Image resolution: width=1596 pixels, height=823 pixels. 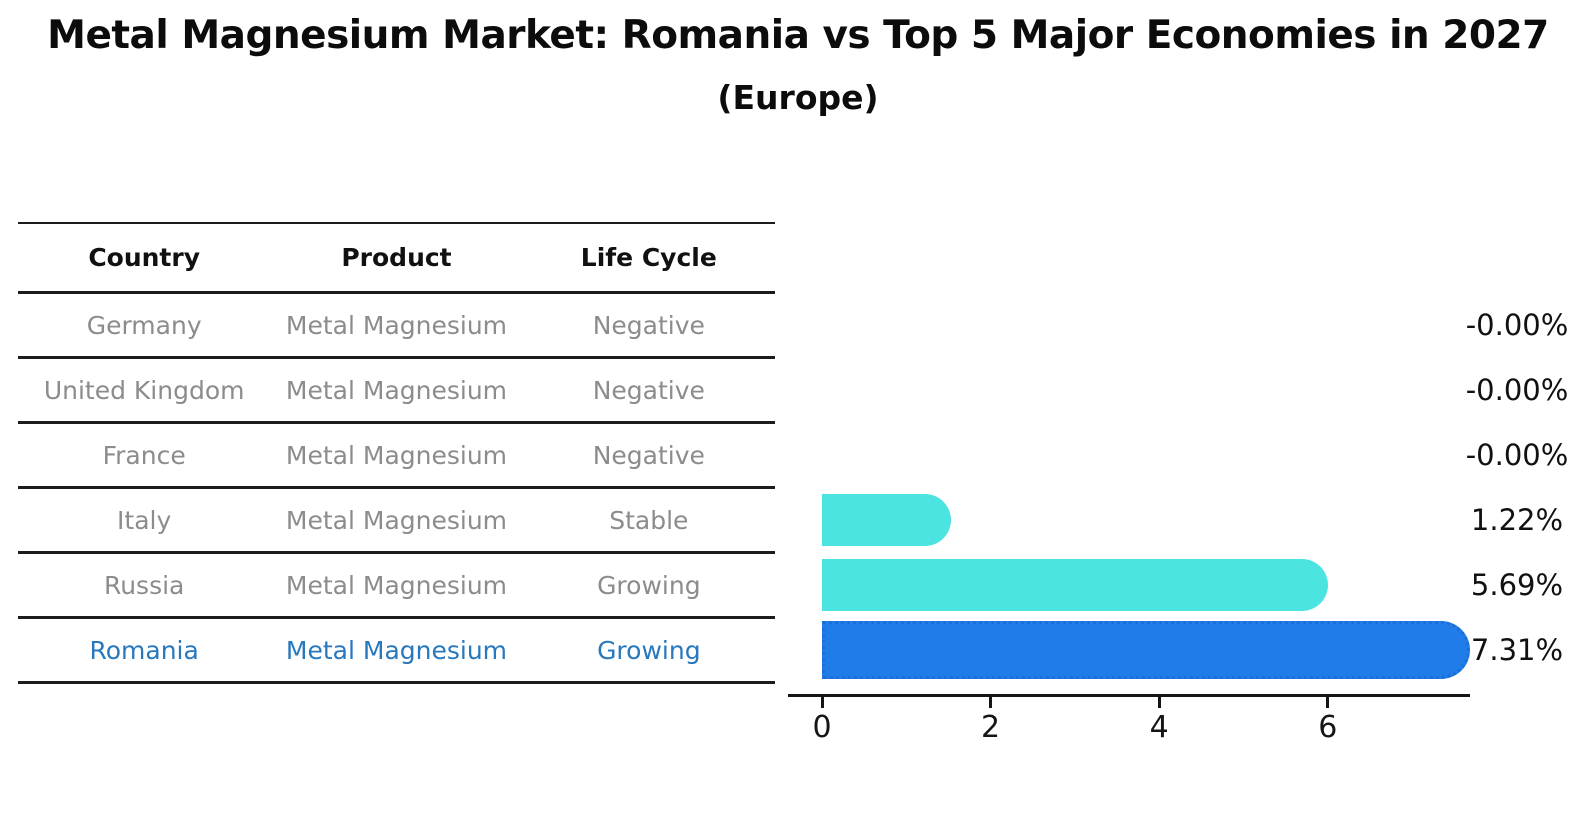 I want to click on value-label-germany: -0.00%, so click(x=1517, y=325).